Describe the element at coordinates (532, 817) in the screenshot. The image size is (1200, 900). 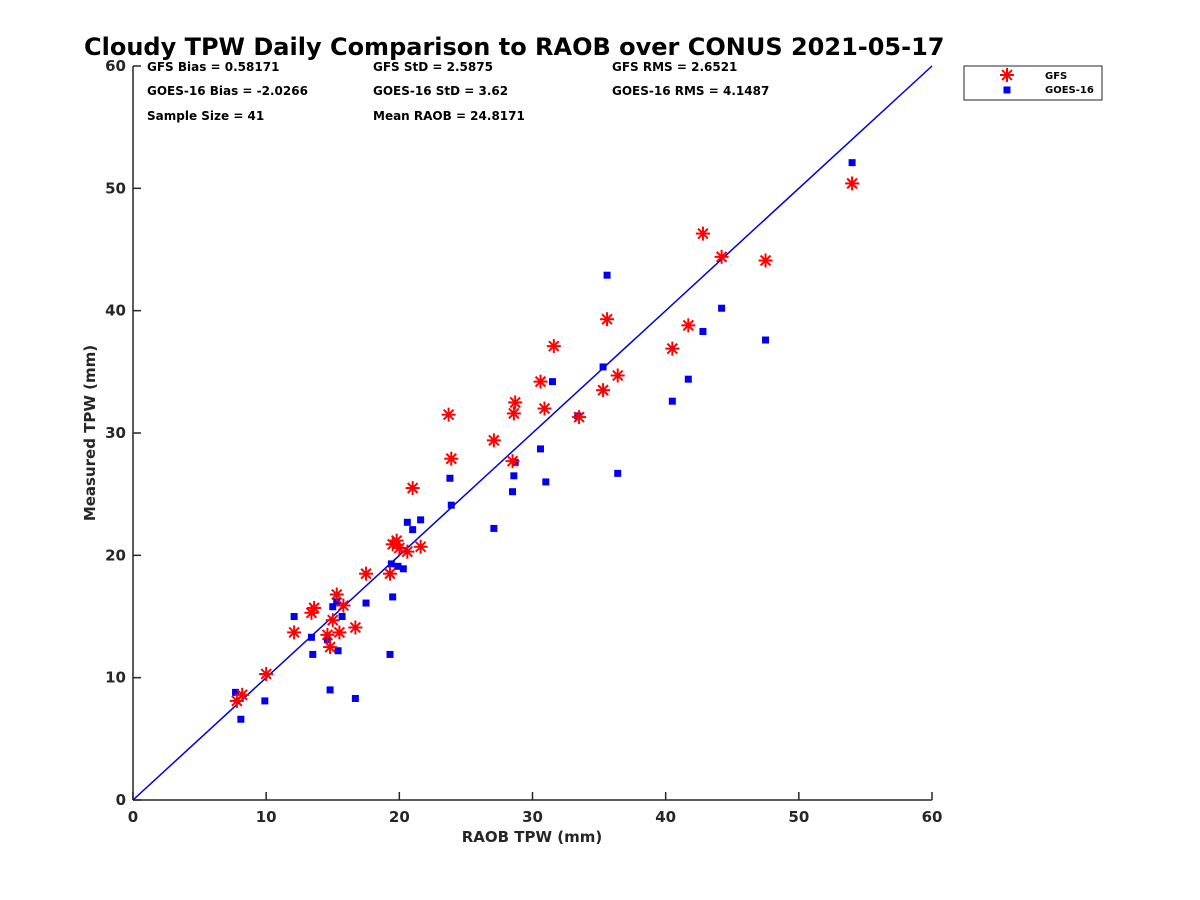
I see `x-tick-label: 30` at that location.